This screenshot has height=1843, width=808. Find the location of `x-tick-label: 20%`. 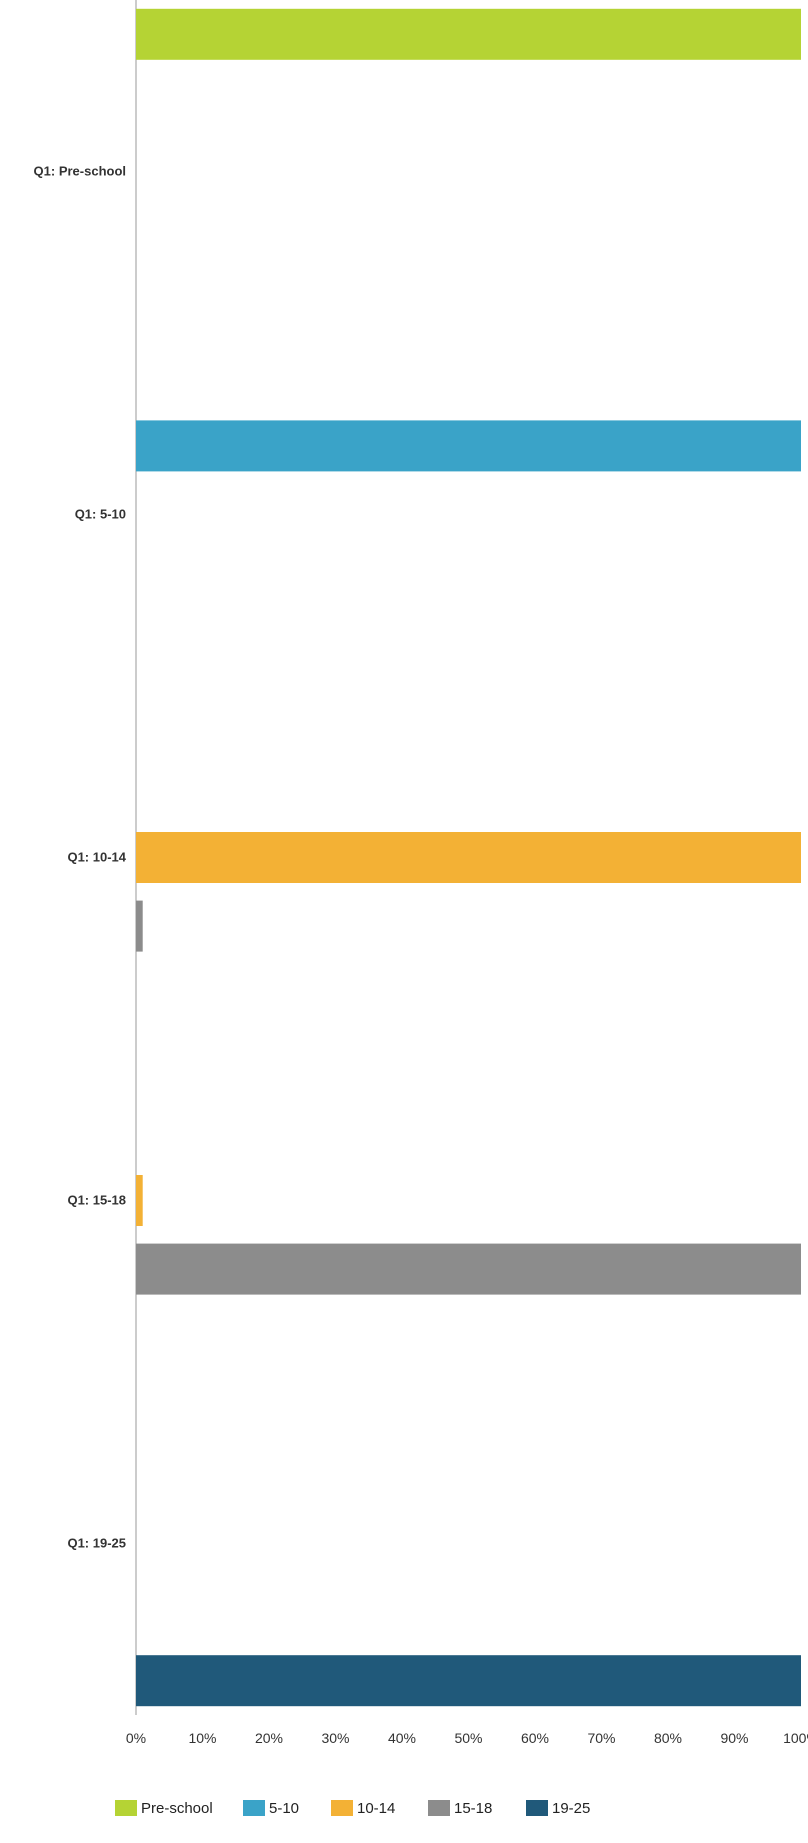

x-tick-label: 20% is located at coordinates (269, 1738).